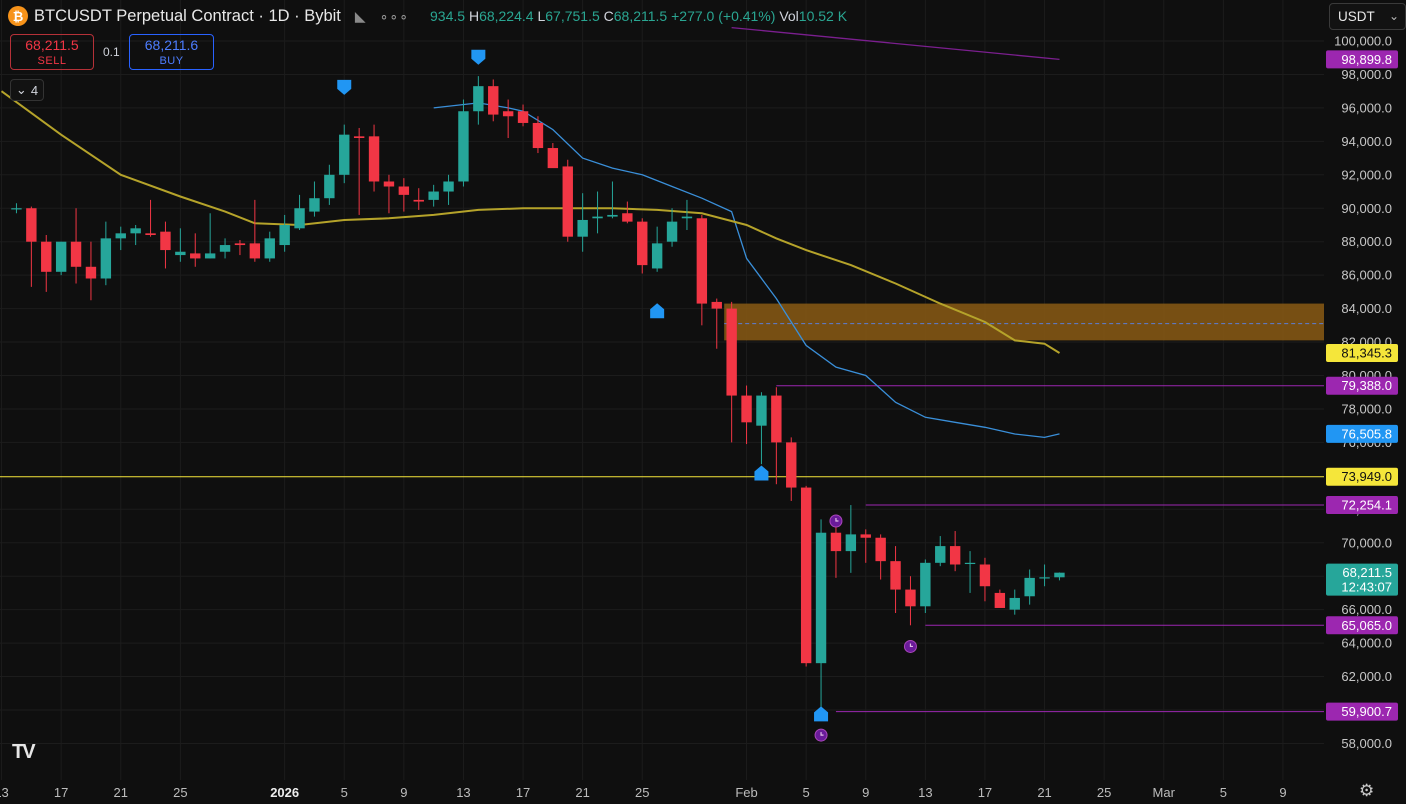 The width and height of the screenshot is (1406, 804). I want to click on tradingview-logo: TV, so click(24, 752).